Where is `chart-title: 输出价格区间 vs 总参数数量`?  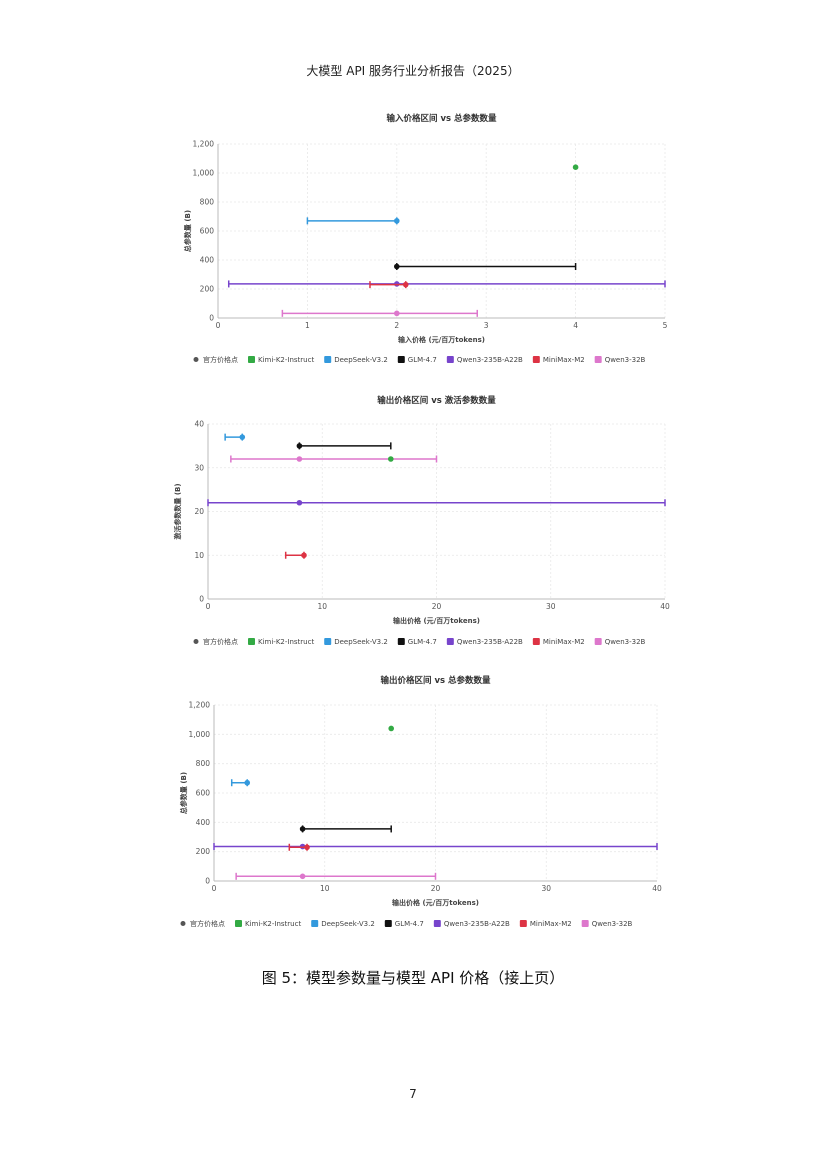 chart-title: 输出价格区间 vs 总参数数量 is located at coordinates (435, 680).